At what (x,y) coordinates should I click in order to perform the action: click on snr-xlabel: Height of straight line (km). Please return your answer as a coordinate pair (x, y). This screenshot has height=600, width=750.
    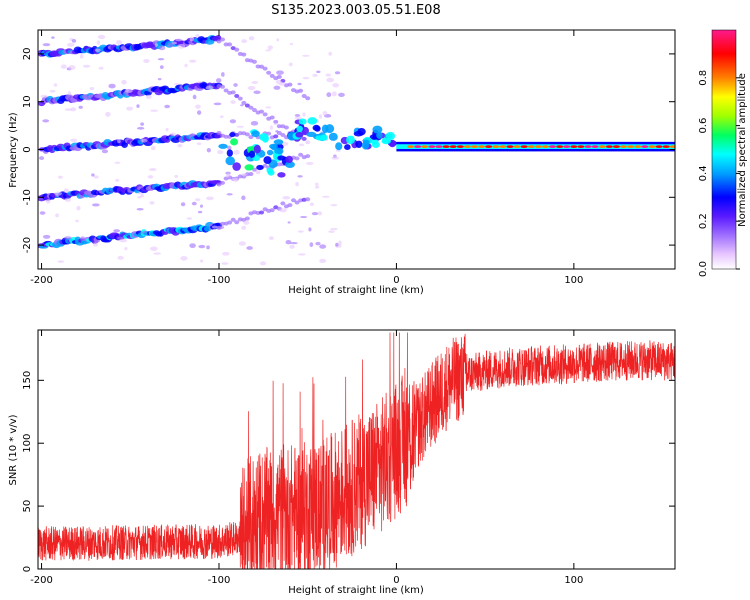
    Looking at the image, I should click on (356, 590).